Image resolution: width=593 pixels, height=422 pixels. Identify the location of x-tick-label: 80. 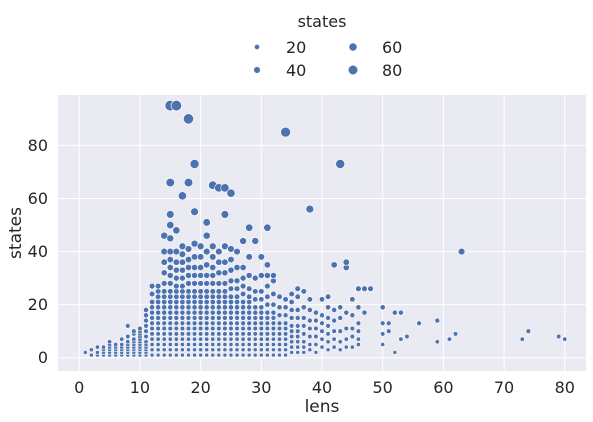
(565, 387).